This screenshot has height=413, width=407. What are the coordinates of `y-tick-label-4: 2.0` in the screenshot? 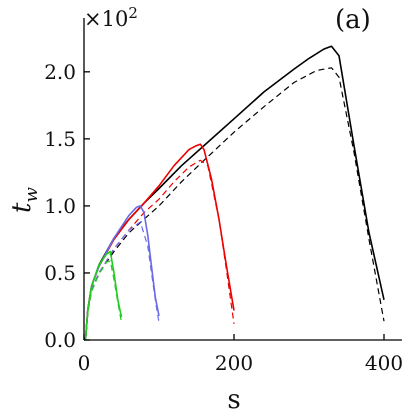 It's located at (60, 72).